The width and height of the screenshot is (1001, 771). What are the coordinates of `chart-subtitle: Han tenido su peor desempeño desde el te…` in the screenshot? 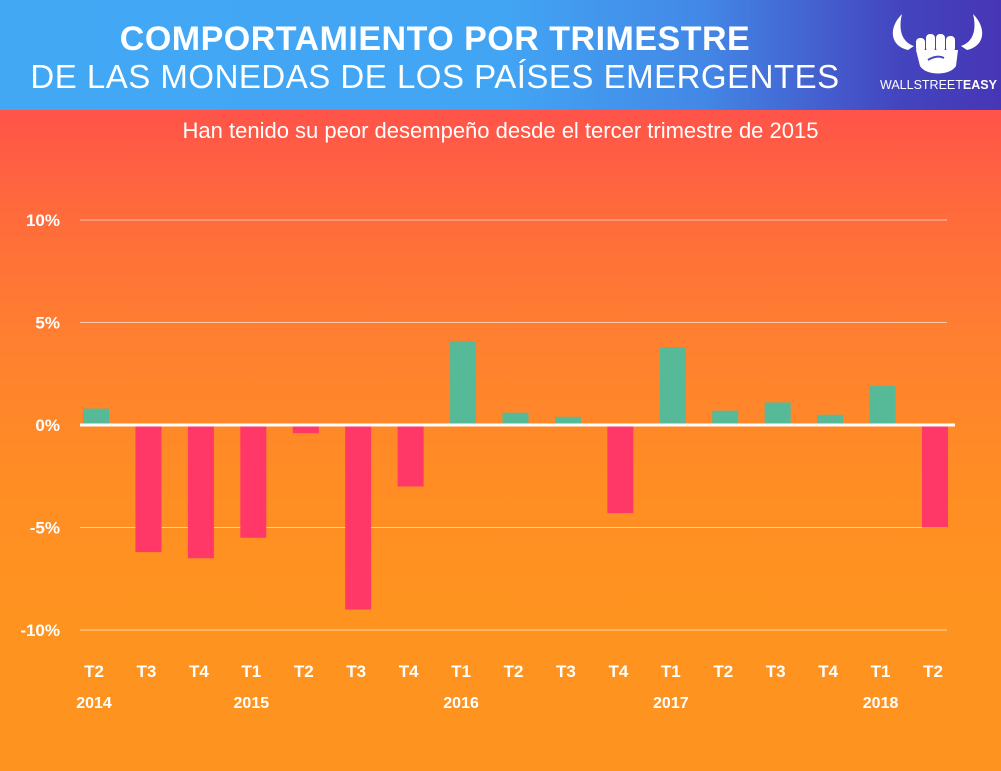 It's located at (500, 130).